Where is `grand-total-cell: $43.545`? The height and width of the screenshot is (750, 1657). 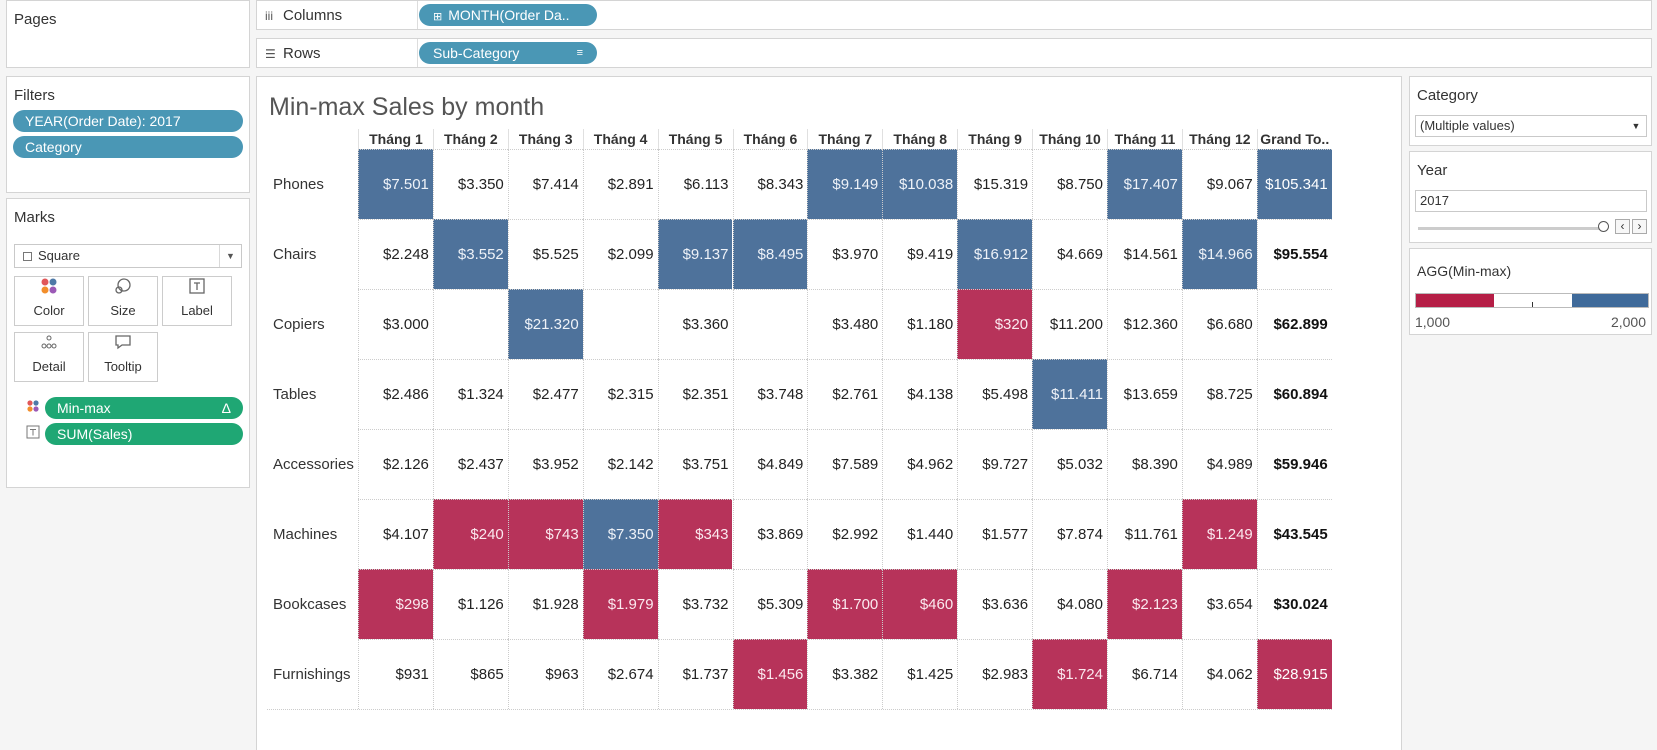 grand-total-cell: $43.545 is located at coordinates (1294, 534).